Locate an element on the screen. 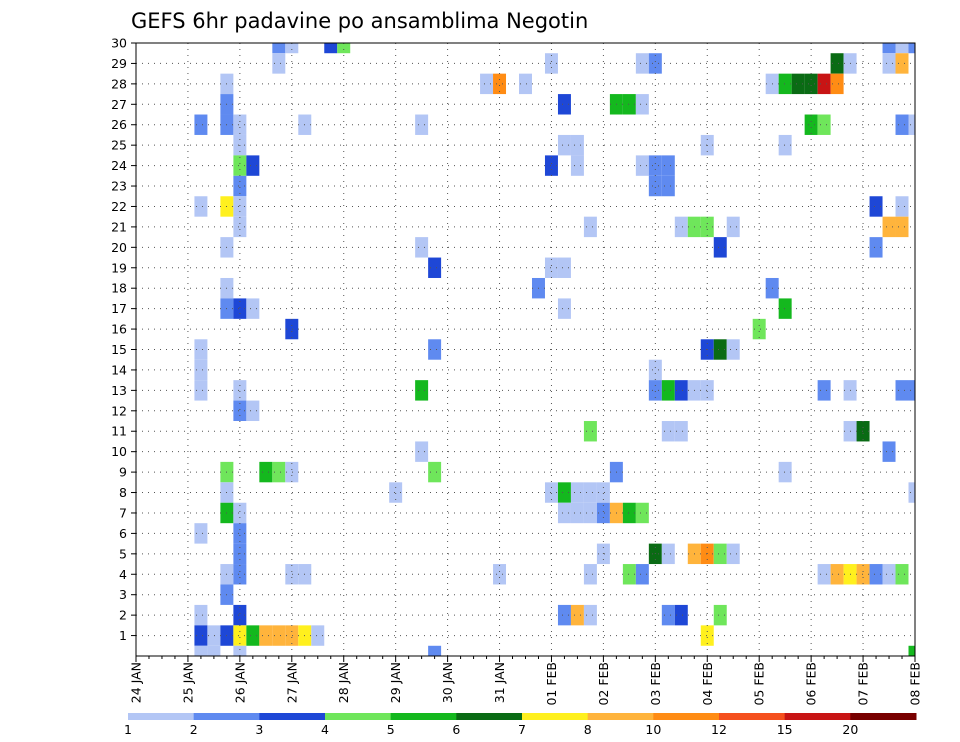  x-tick-label: 25 JAN is located at coordinates (187, 682).